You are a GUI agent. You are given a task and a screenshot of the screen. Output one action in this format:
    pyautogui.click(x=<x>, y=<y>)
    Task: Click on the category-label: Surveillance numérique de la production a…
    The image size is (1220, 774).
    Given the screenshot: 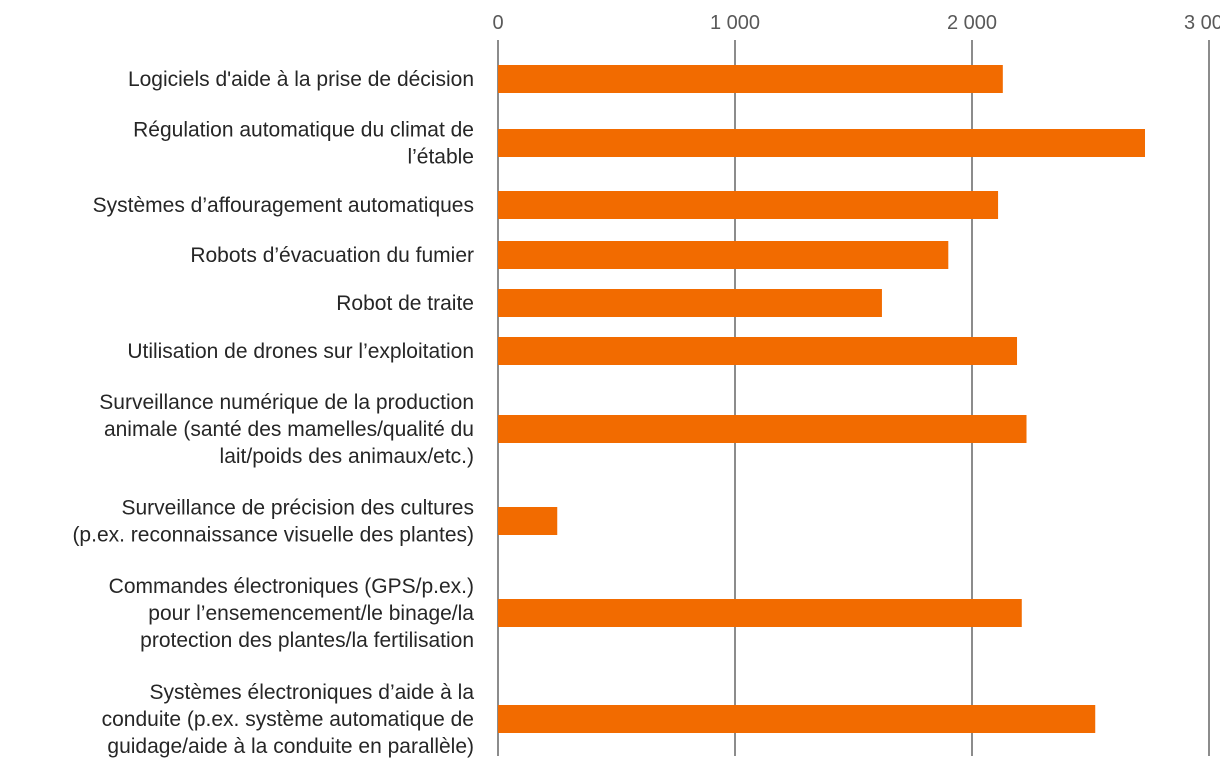 What is the action you would take?
    pyautogui.click(x=286, y=429)
    